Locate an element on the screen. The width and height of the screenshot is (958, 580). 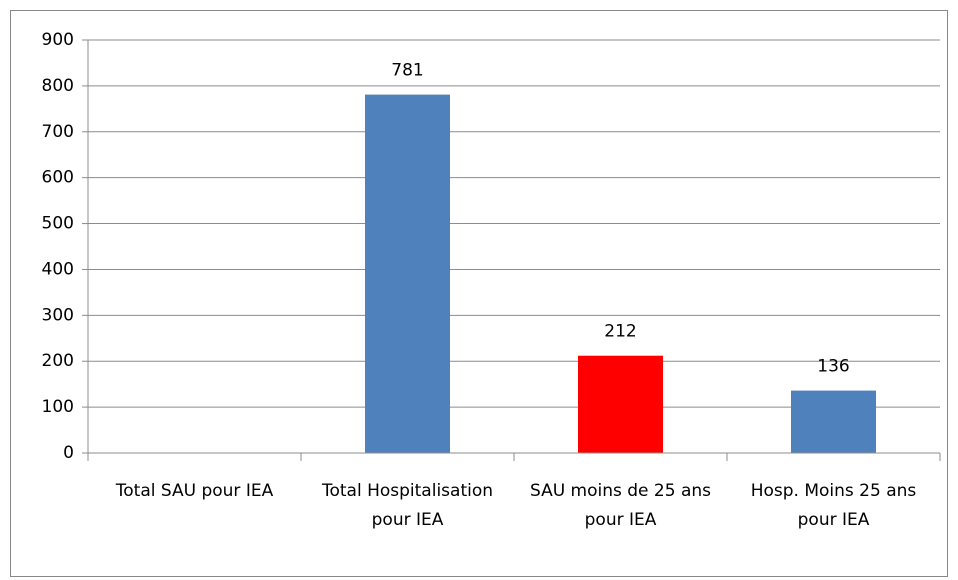
y-tick-label: 900 is located at coordinates (58, 40).